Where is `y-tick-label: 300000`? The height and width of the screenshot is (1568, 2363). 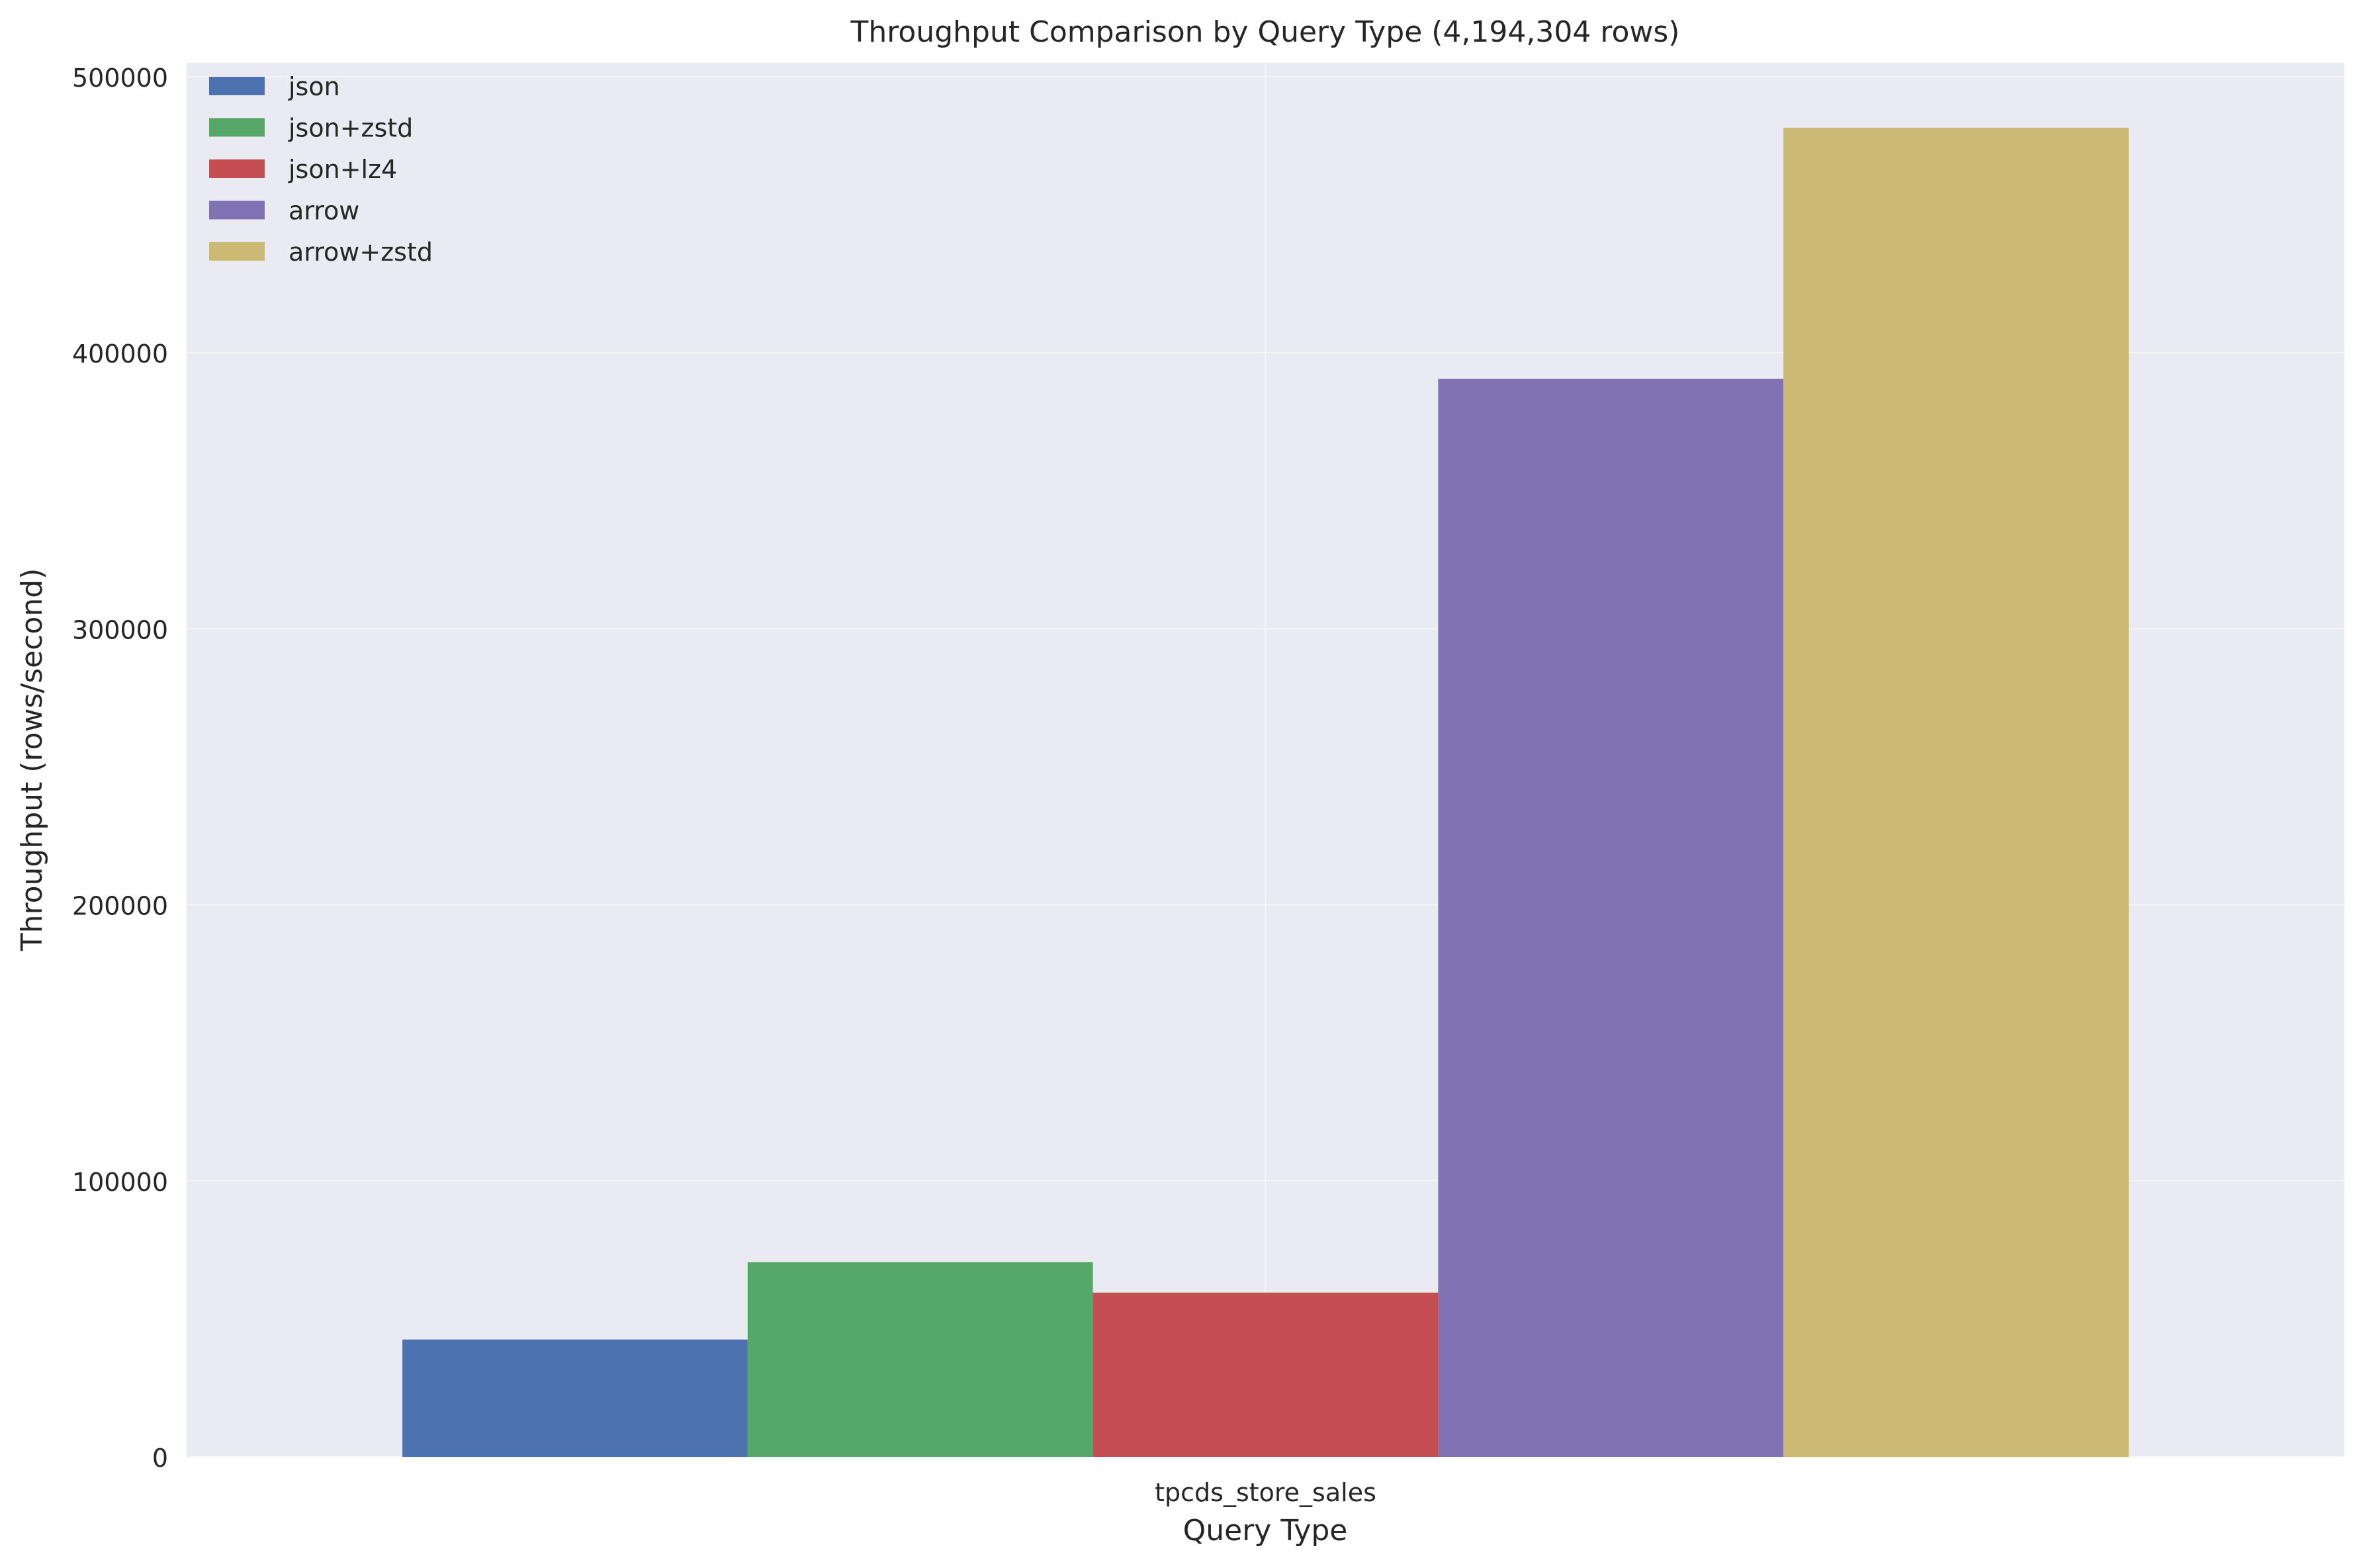 y-tick-label: 300000 is located at coordinates (120, 630).